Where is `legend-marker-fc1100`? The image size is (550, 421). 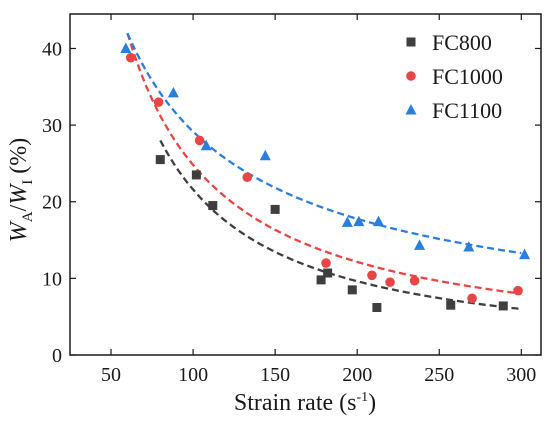
legend-marker-fc1100 is located at coordinates (411, 109).